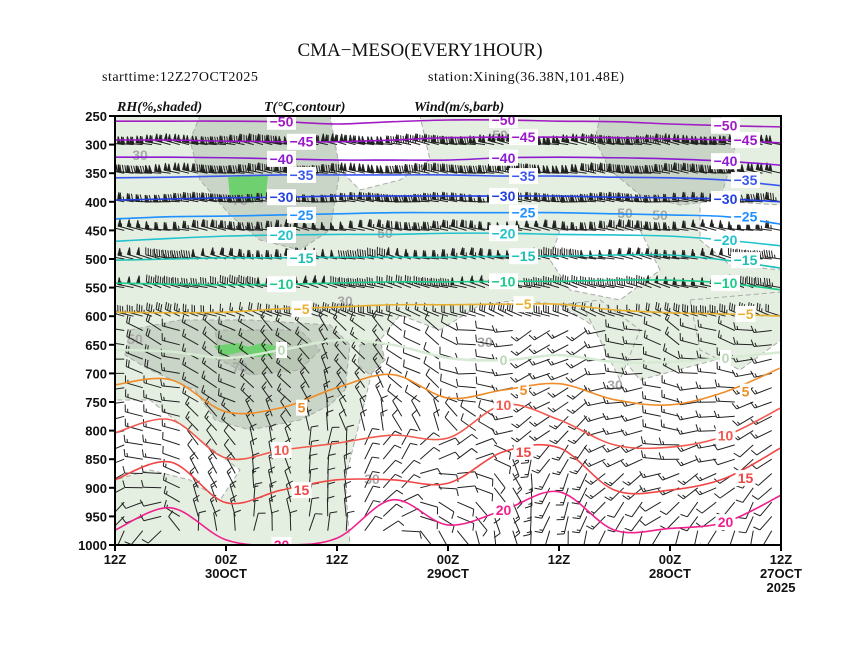 The width and height of the screenshot is (860, 664). Describe the element at coordinates (96, 116) in the screenshot. I see `y-tick-label: 250` at that location.